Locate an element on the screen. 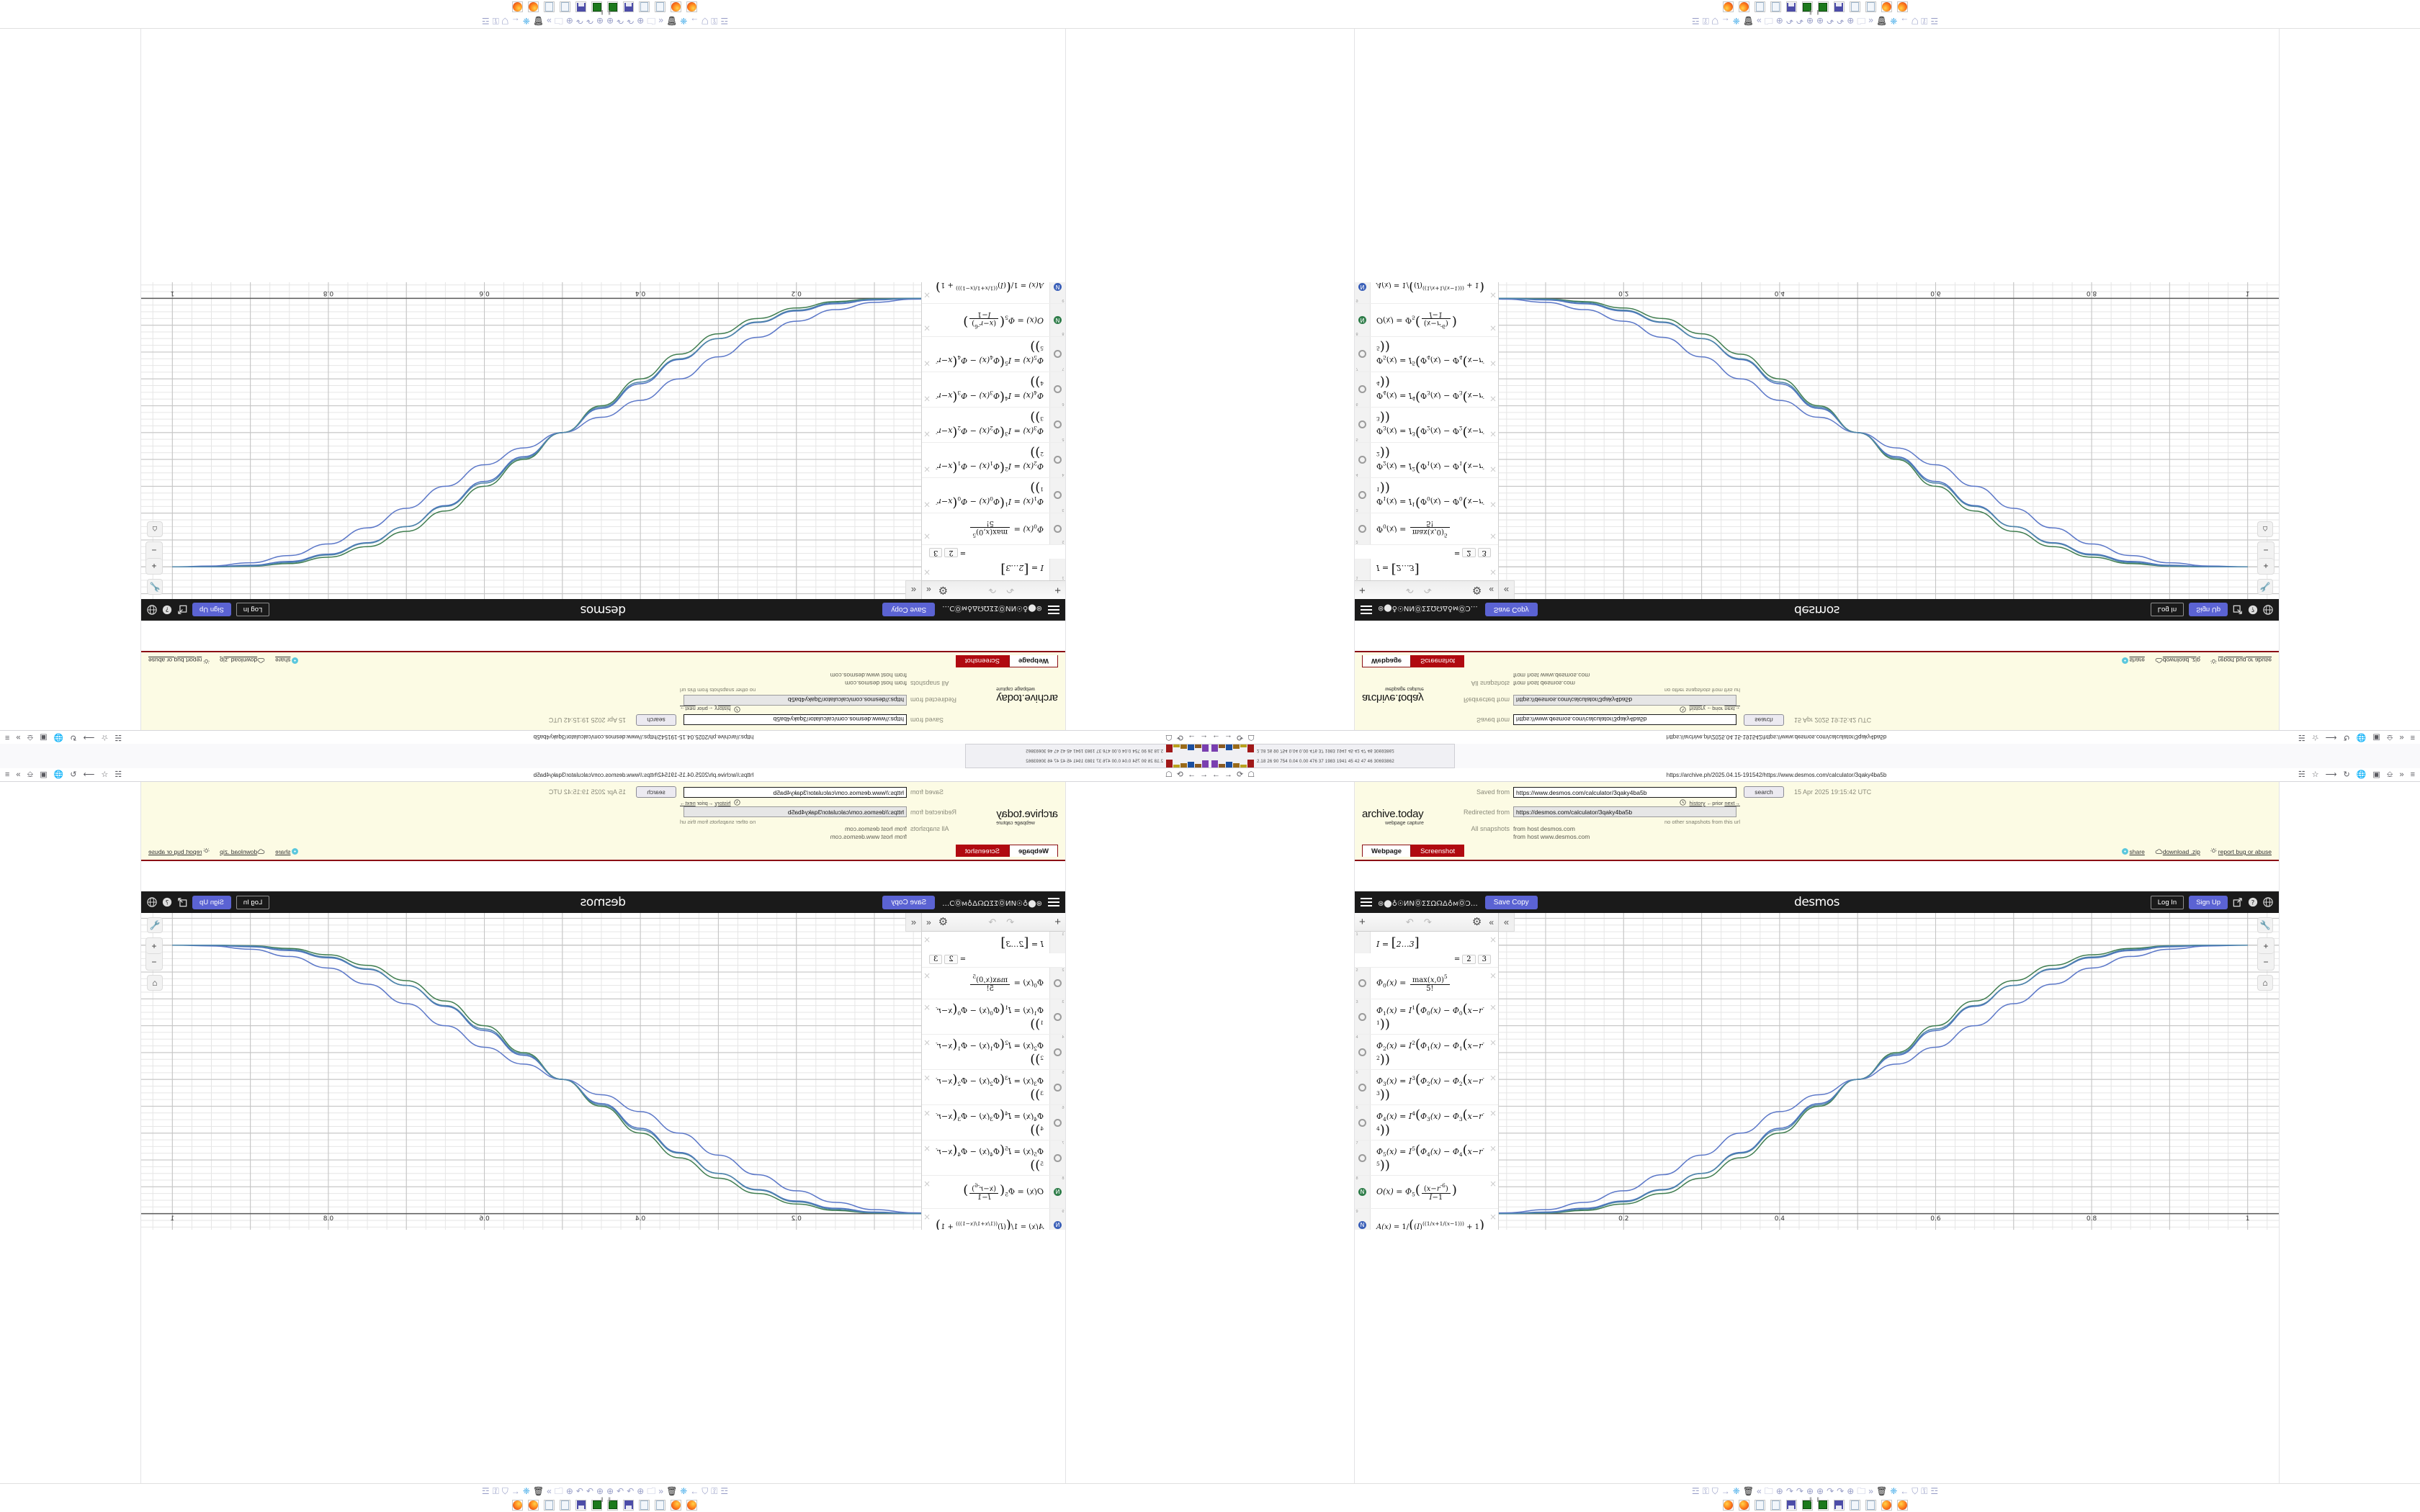 Image resolution: width=2420 pixels, height=1512 pixels. row-gutter: 6 is located at coordinates (1057, 1122).